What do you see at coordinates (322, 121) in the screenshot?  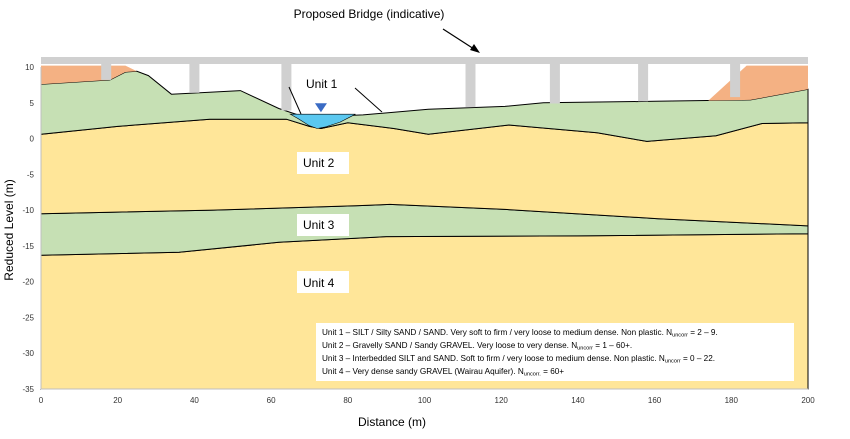 I see `river-water` at bounding box center [322, 121].